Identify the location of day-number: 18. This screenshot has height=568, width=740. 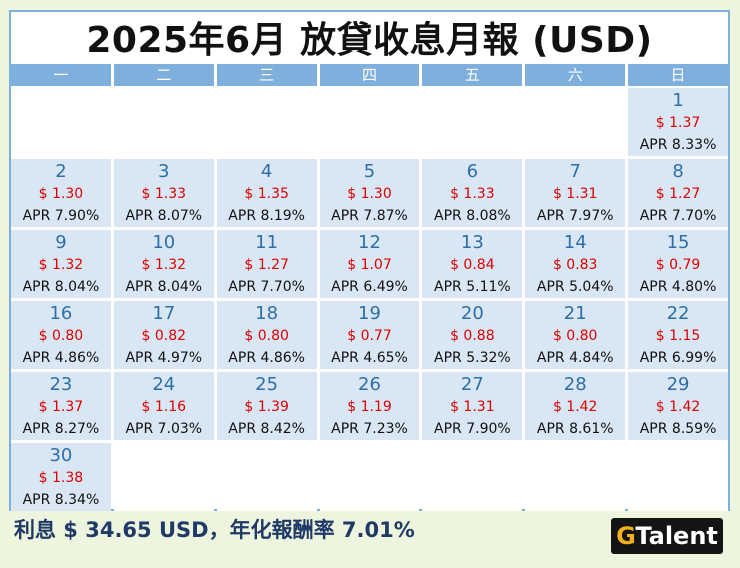
(267, 313).